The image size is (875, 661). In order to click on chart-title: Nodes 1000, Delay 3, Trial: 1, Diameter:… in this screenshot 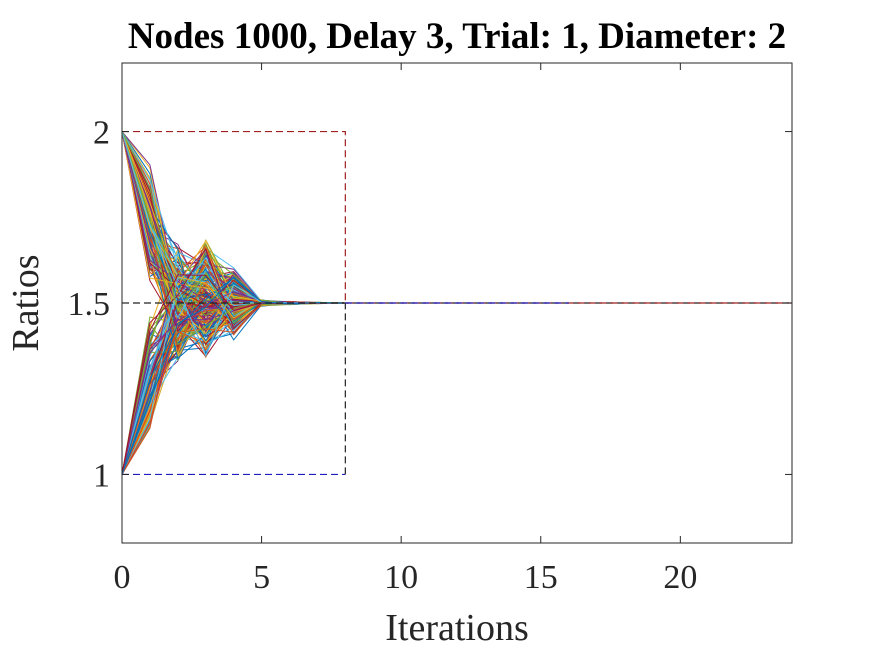, I will do `click(457, 36)`.